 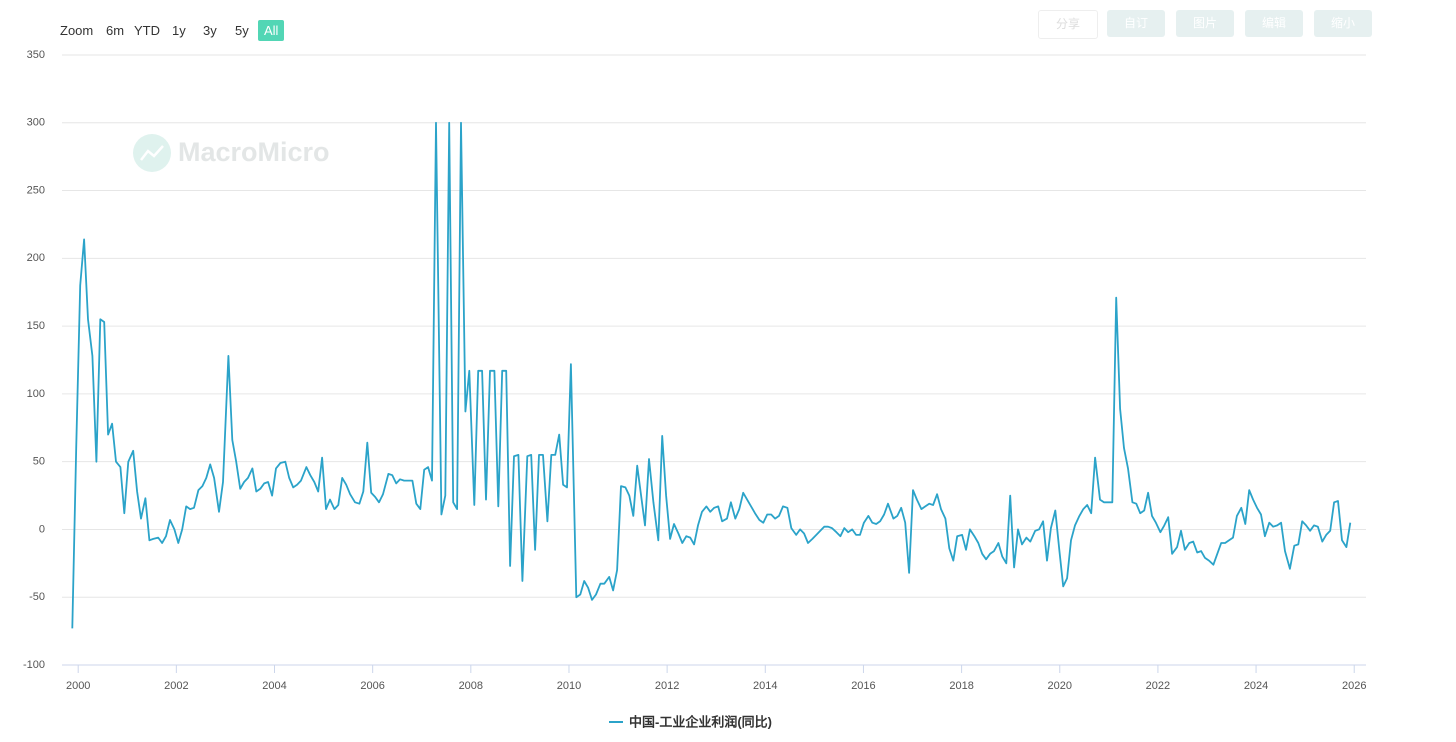 What do you see at coordinates (34, 665) in the screenshot?
I see `y-tick-label: -100` at bounding box center [34, 665].